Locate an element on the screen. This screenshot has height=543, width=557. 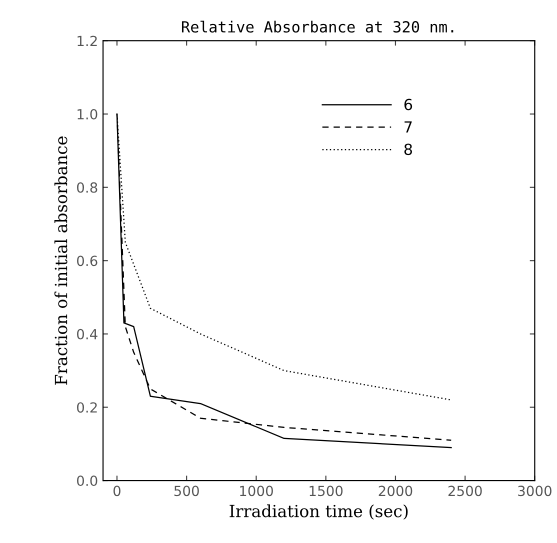
y-tick-label: 0.0 is located at coordinates (87, 481).